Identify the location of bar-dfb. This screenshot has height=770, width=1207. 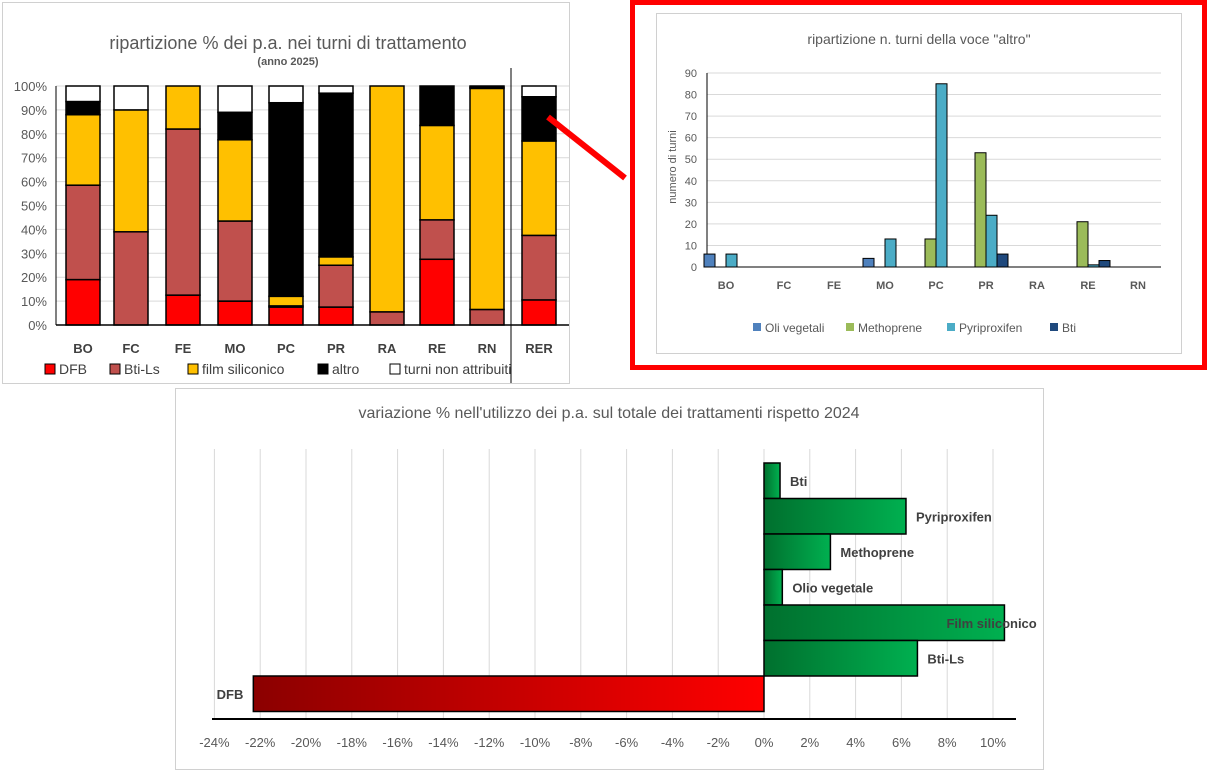
(508, 694).